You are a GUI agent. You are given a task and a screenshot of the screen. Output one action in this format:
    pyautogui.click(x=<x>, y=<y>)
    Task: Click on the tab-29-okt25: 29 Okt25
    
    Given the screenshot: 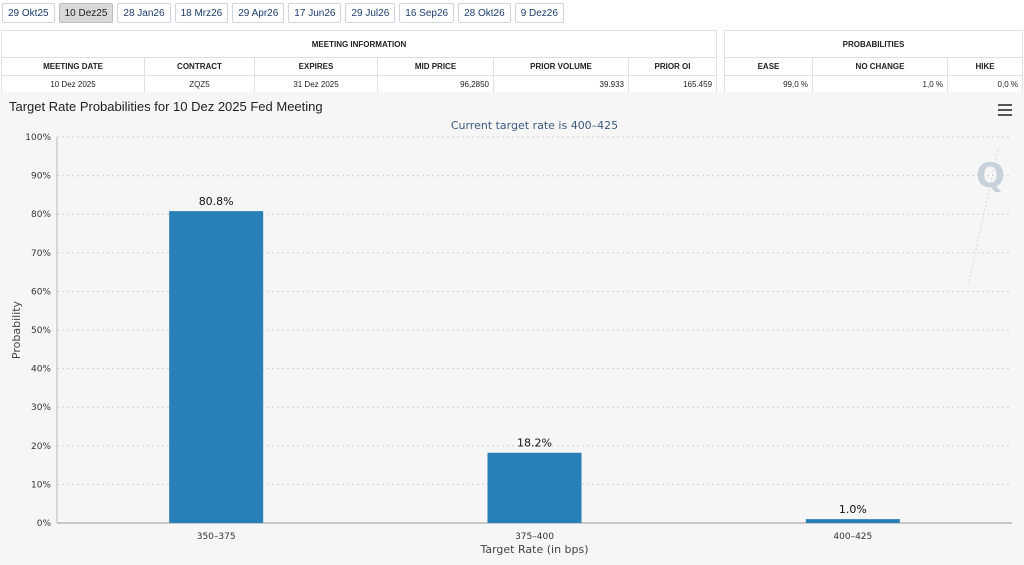 What is the action you would take?
    pyautogui.click(x=28, y=13)
    